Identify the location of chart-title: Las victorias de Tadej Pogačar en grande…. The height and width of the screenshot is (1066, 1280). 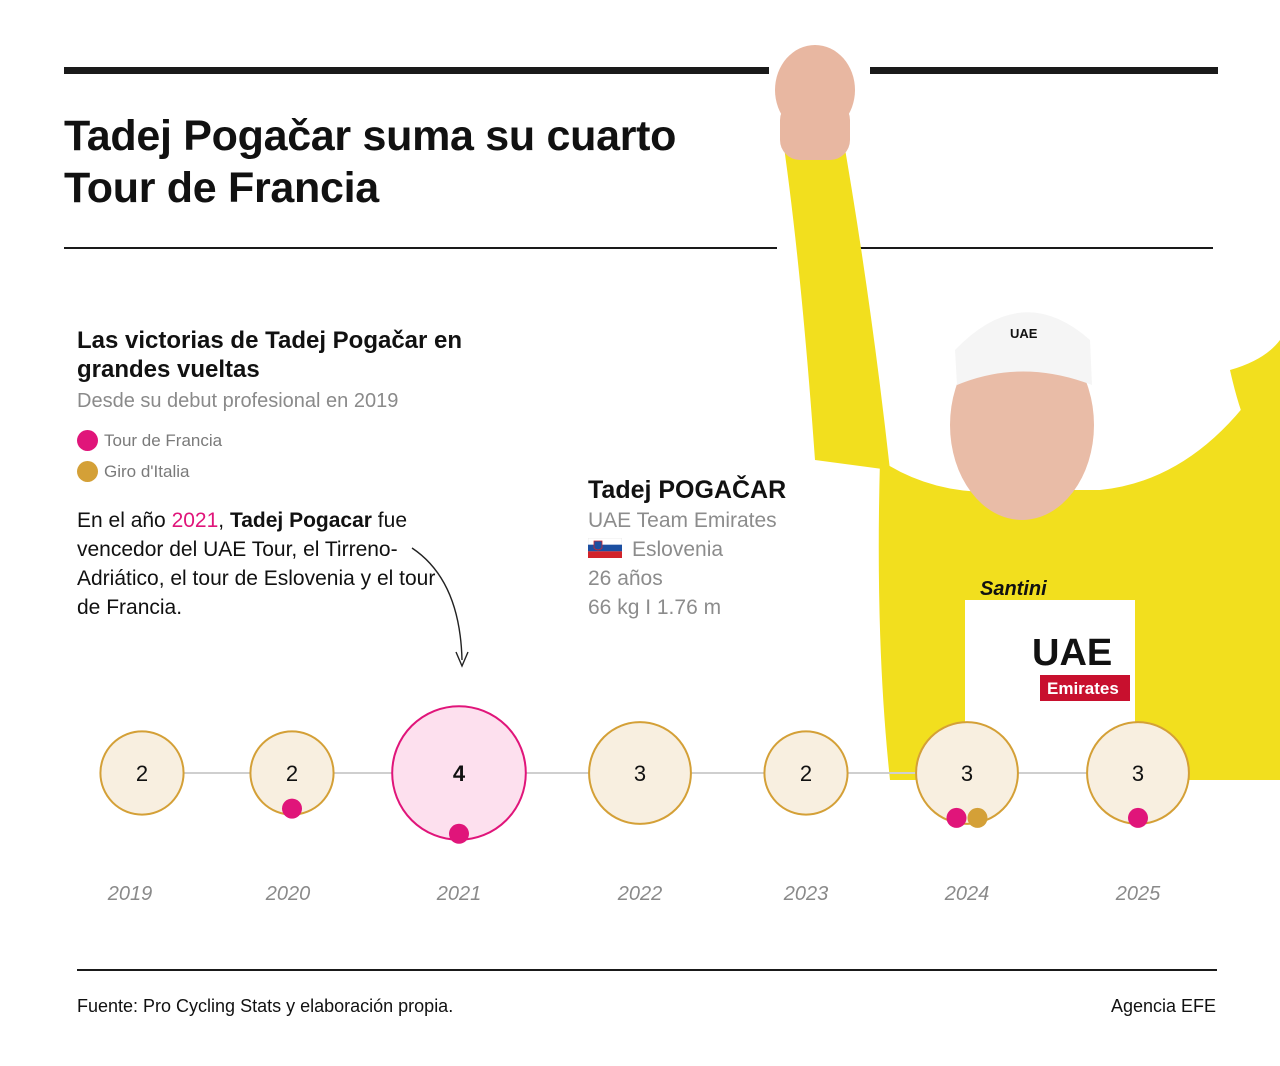
(270, 355).